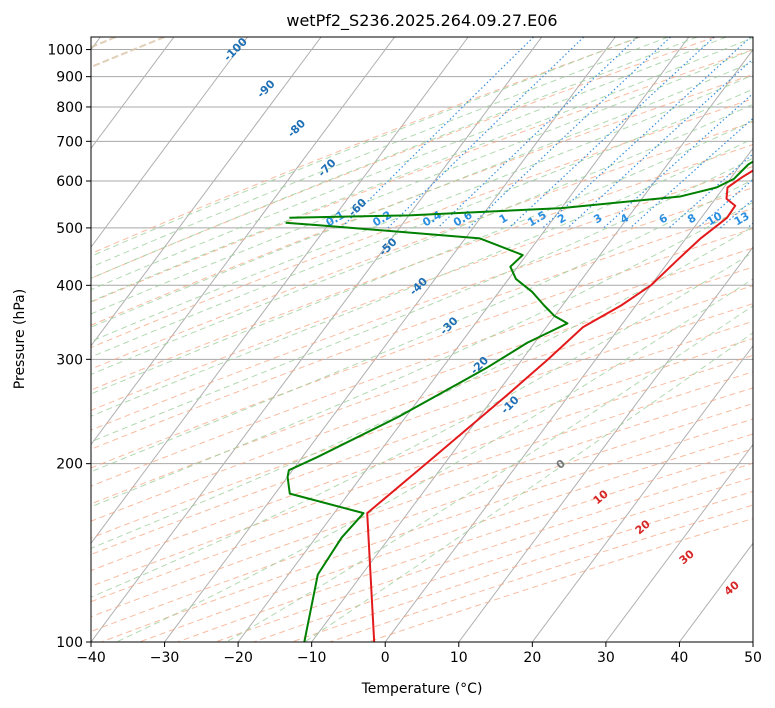 The height and width of the screenshot is (708, 775). What do you see at coordinates (69, 78) in the screenshot?
I see `y-tick-label: 900` at bounding box center [69, 78].